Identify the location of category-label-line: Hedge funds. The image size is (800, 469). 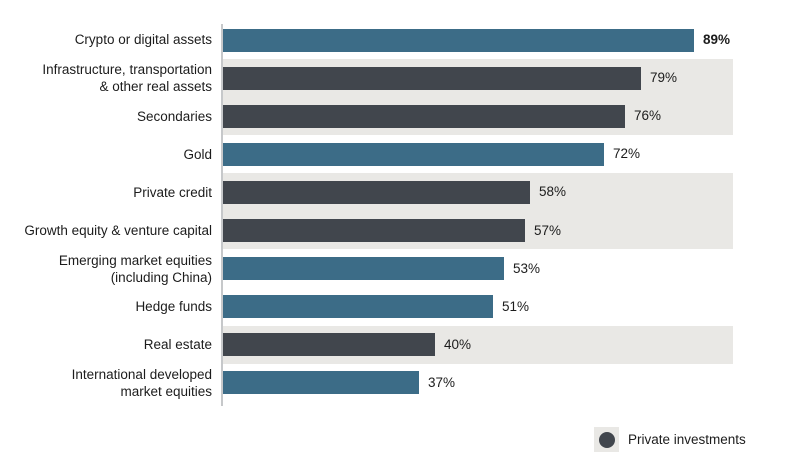
(173, 307).